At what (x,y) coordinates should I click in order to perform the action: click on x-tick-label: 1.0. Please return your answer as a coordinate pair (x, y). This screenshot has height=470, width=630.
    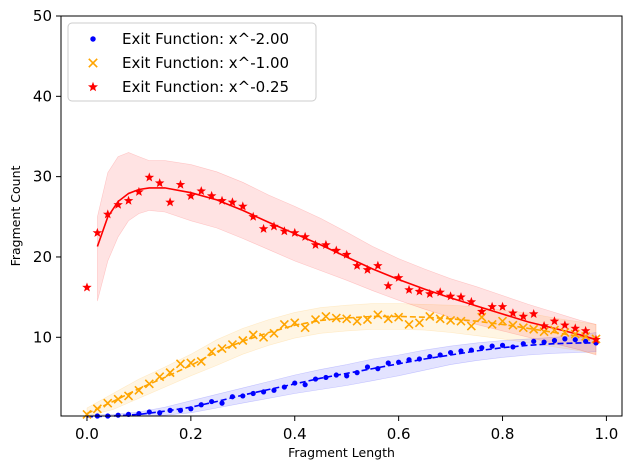
    Looking at the image, I should click on (606, 434).